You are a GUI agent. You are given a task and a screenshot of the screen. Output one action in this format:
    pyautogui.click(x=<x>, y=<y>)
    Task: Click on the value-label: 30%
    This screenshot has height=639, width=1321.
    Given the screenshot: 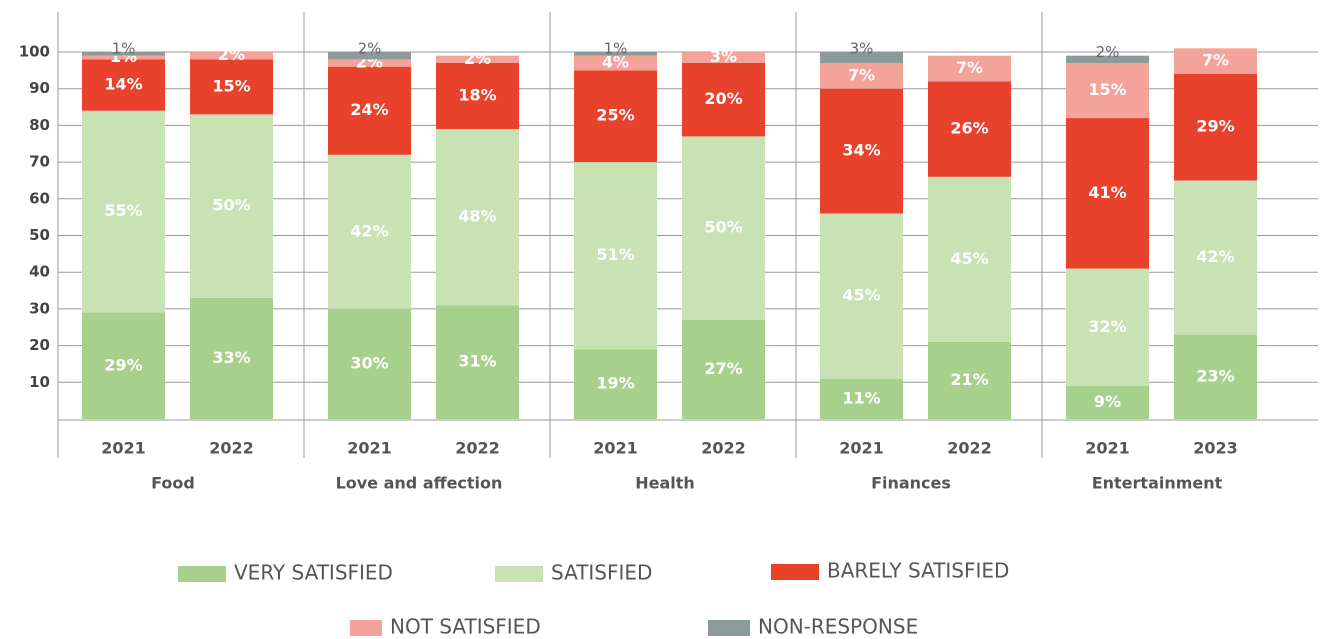 What is the action you would take?
    pyautogui.click(x=369, y=362)
    